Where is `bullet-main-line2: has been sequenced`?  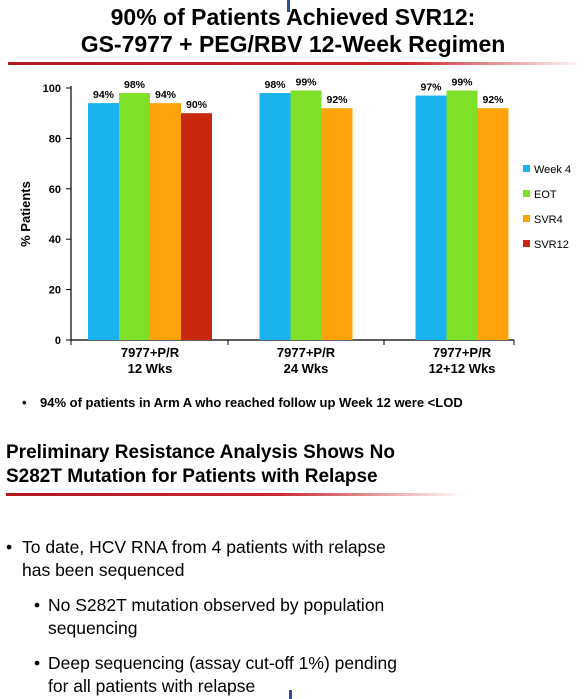 bullet-main-line2: has been sequenced is located at coordinates (103, 570).